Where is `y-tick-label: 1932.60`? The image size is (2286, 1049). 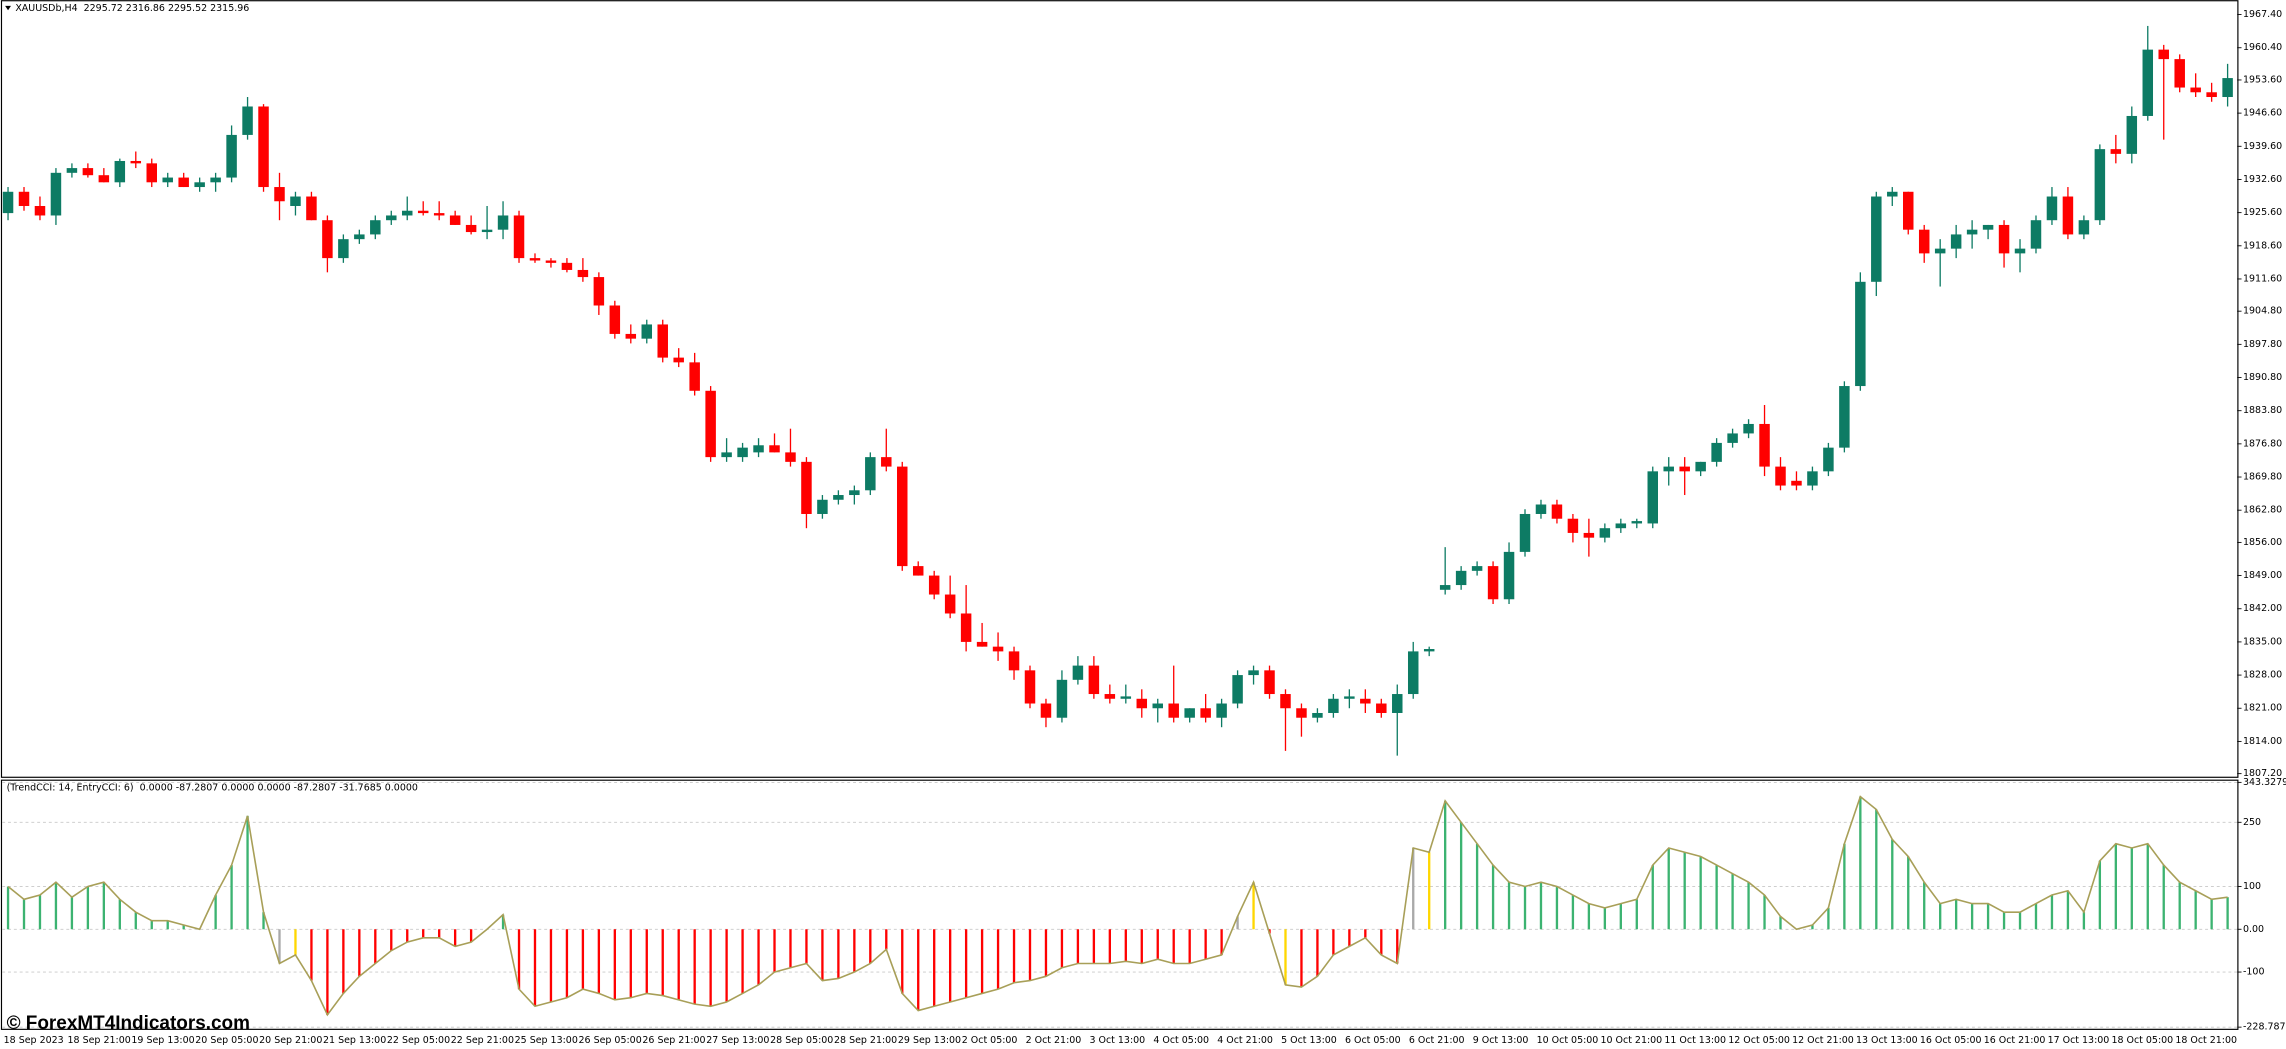 y-tick-label: 1932.60 is located at coordinates (2262, 179).